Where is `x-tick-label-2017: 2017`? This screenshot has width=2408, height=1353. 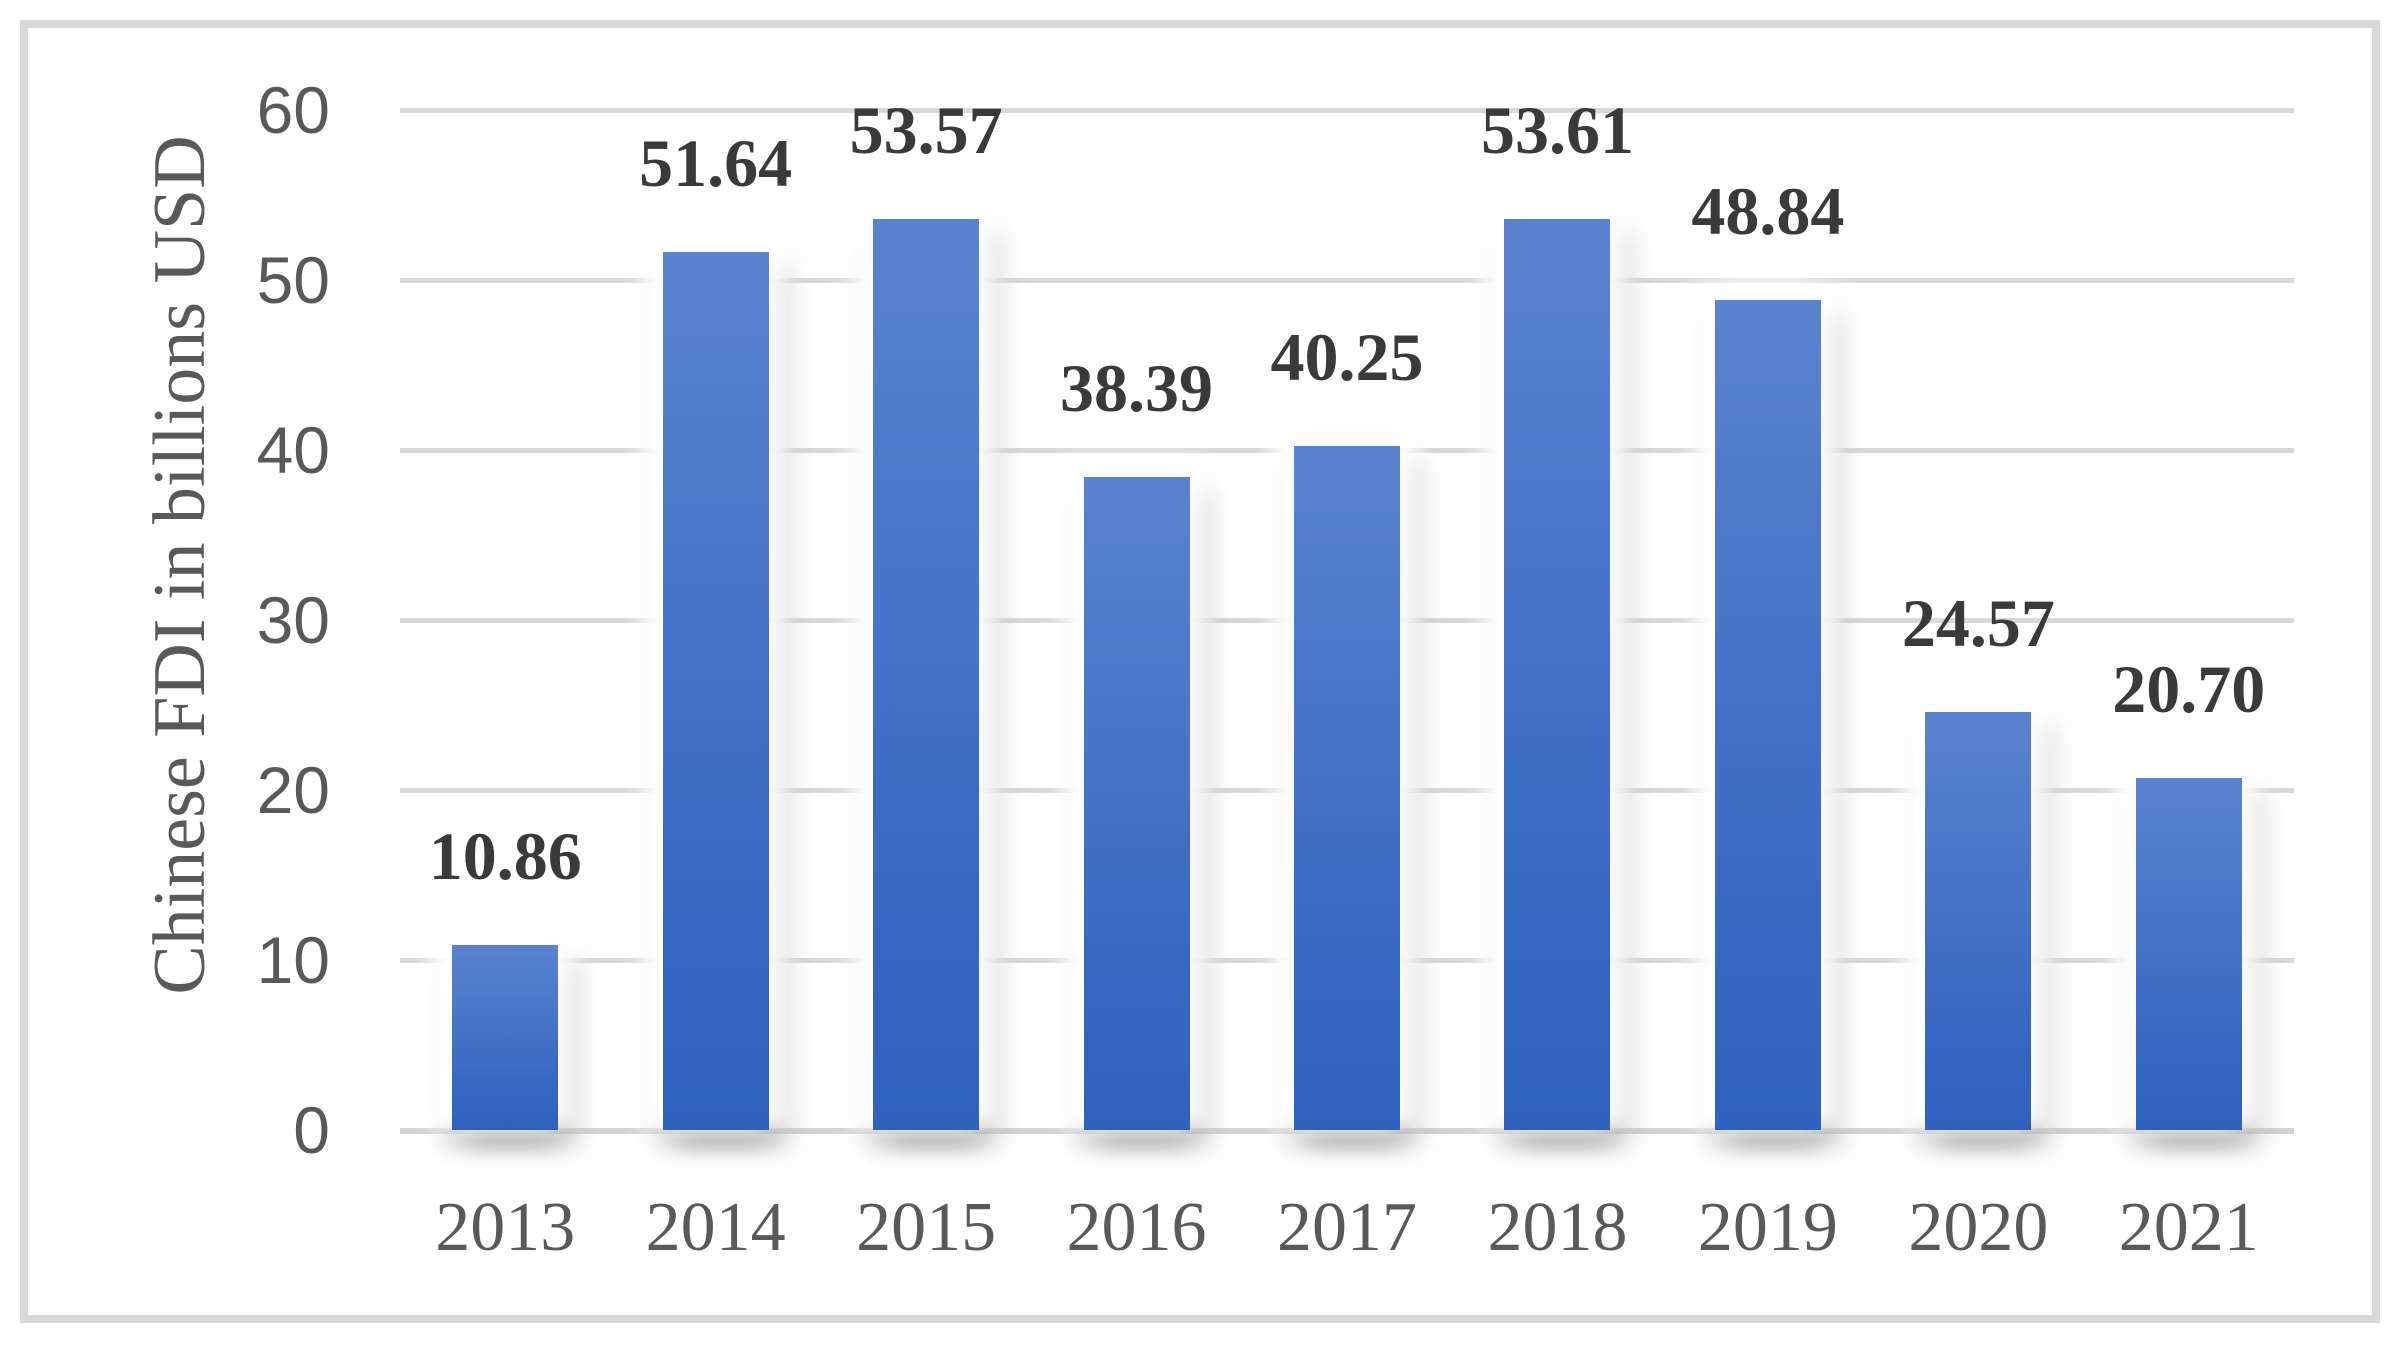 x-tick-label-2017: 2017 is located at coordinates (1346, 1227).